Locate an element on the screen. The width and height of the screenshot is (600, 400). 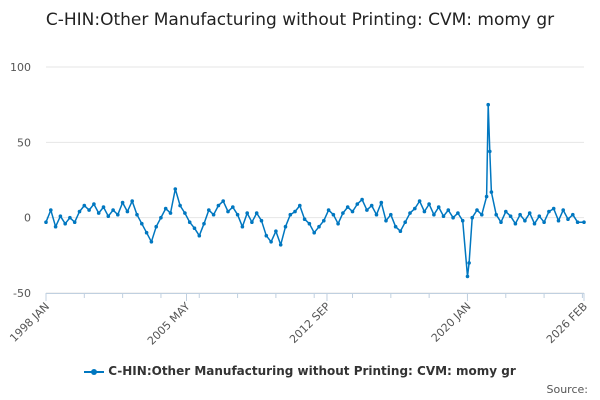
y-tick-label: -50 is located at coordinates (22, 293).